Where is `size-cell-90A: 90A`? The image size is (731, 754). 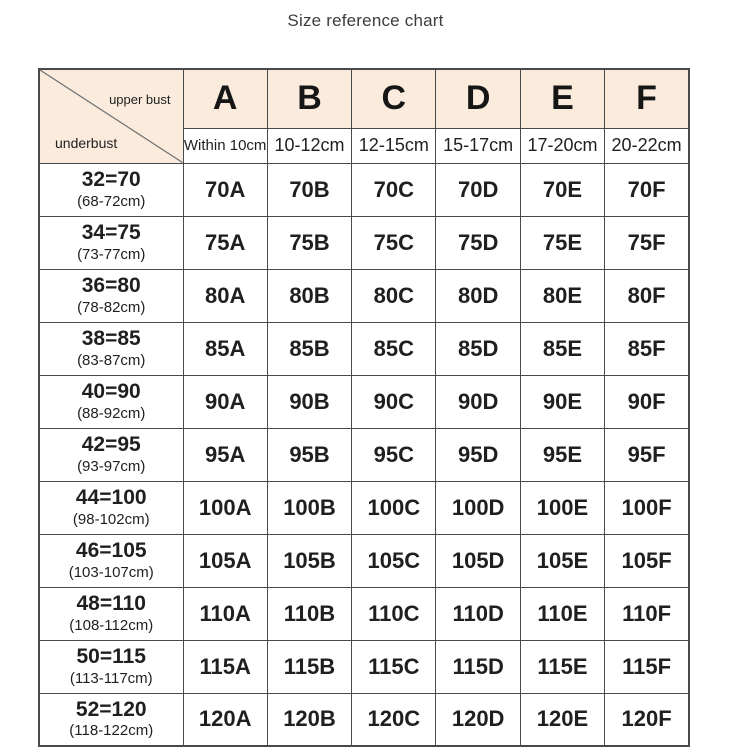
size-cell-90A: 90A is located at coordinates (225, 401).